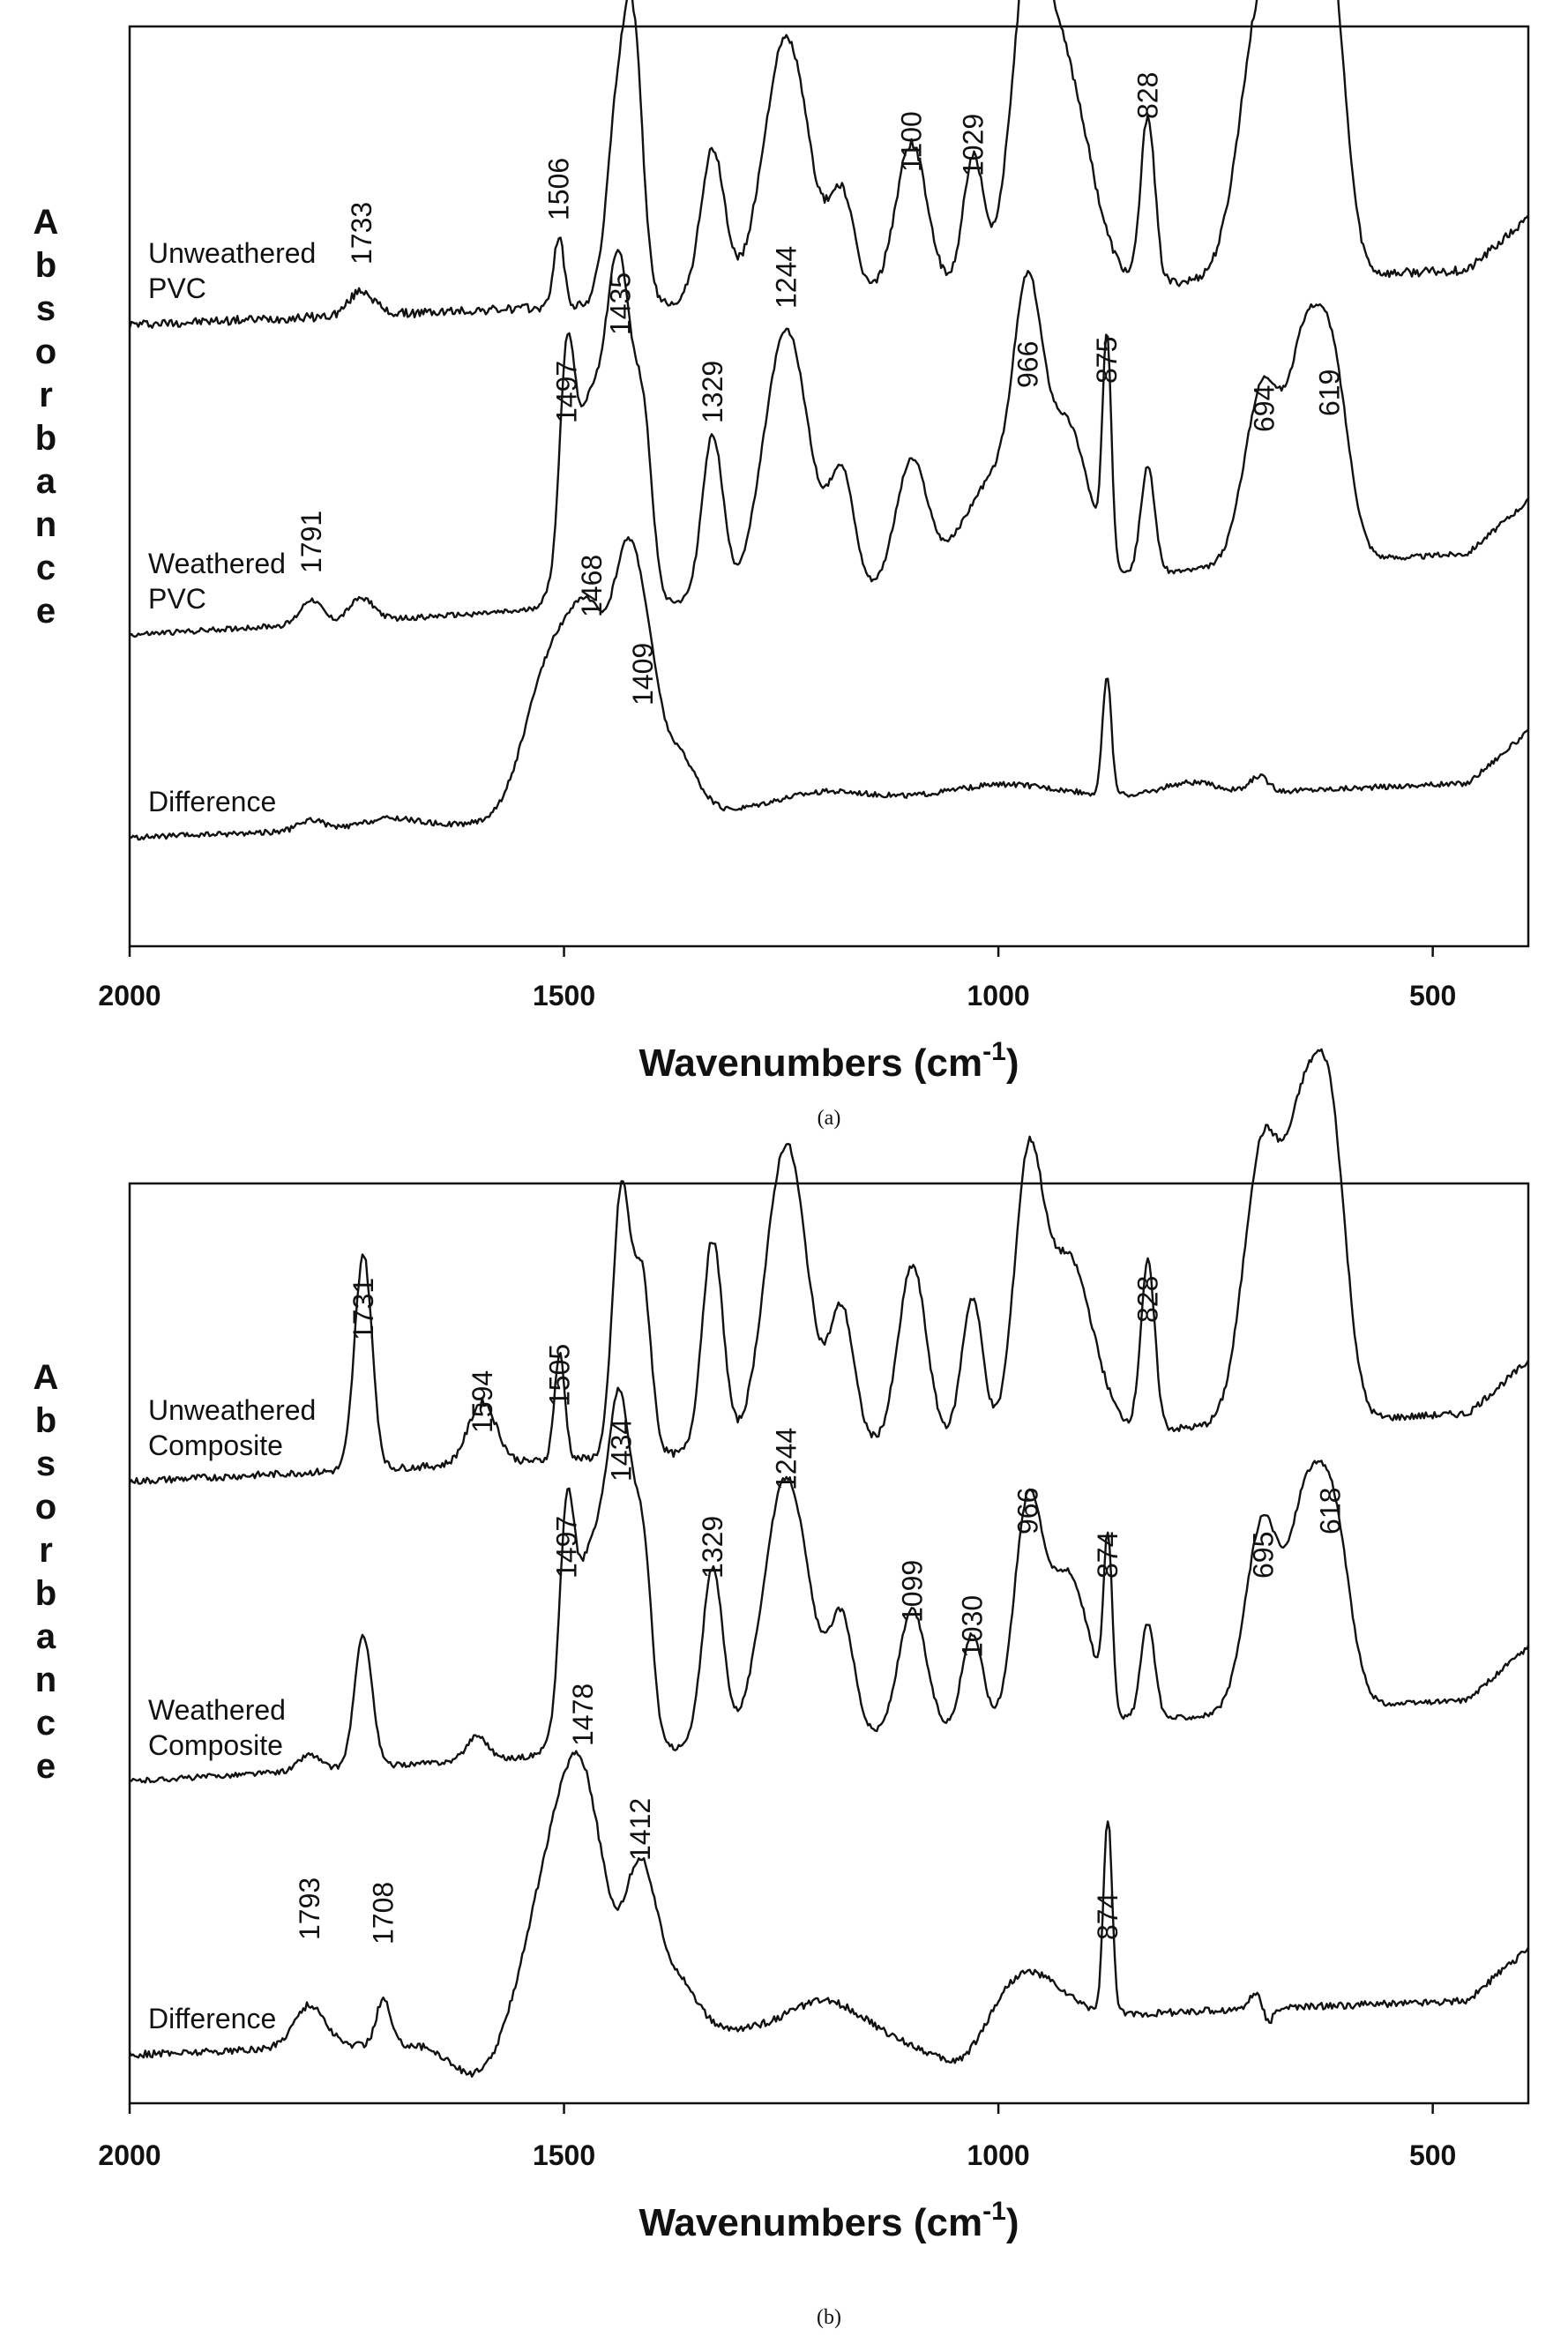 This screenshot has width=1568, height=2344. I want to click on peak-label: 619, so click(1329, 393).